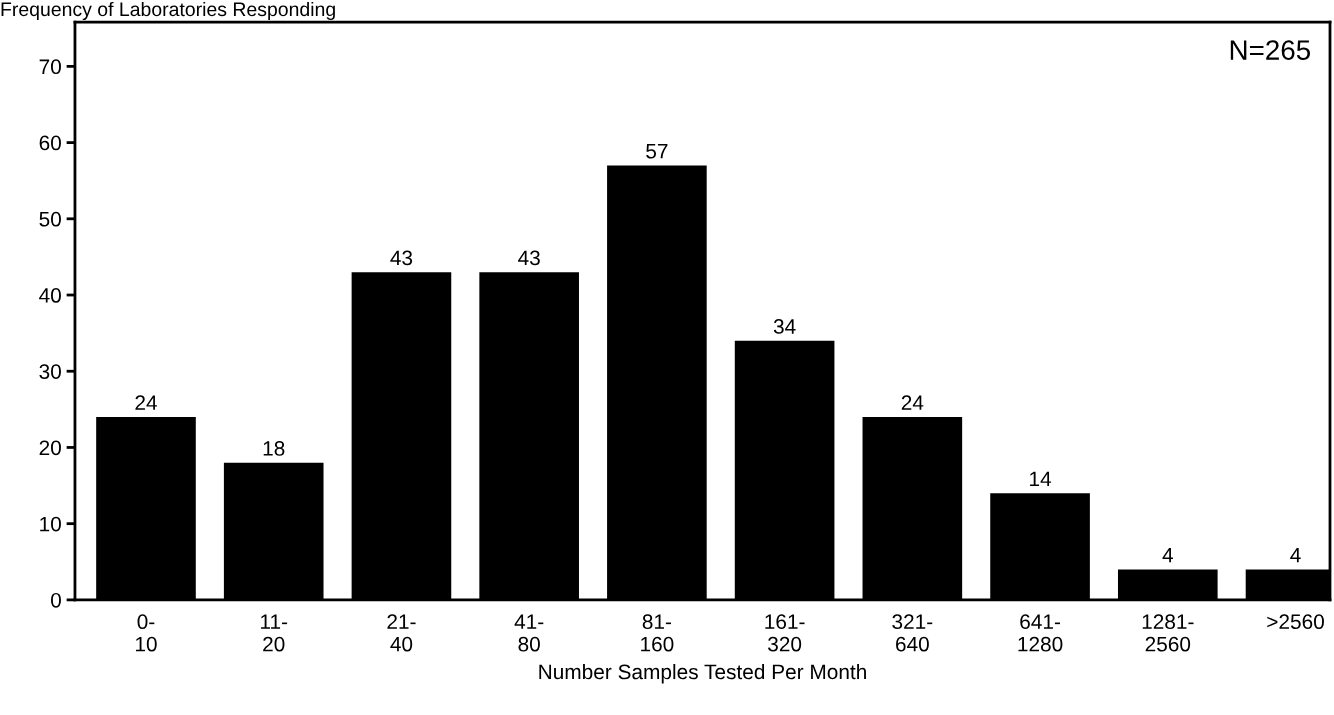  What do you see at coordinates (146, 633) in the screenshot?
I see `x-tick-label: 0- 10` at bounding box center [146, 633].